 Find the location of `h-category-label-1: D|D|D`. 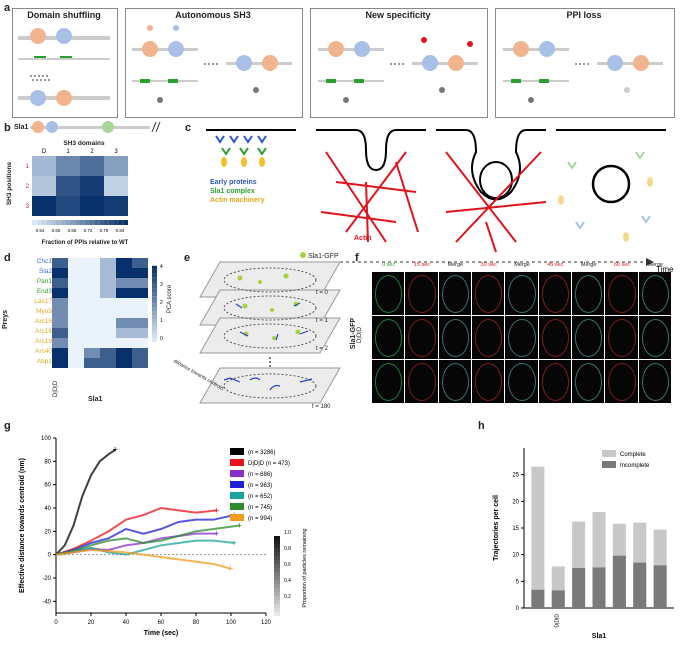

h-category-label-1: D|D|D is located at coordinates (557, 621).